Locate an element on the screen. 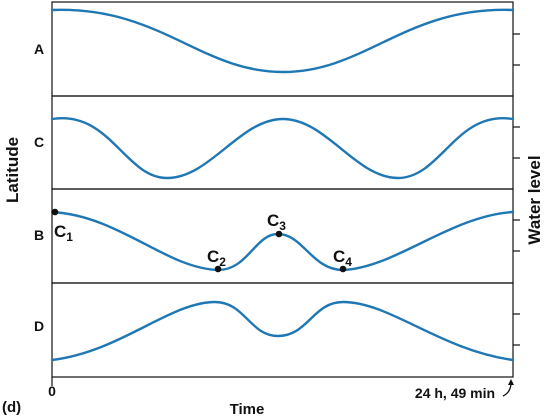 This screenshot has height=416, width=550. panel-label-a: A is located at coordinates (39, 49).